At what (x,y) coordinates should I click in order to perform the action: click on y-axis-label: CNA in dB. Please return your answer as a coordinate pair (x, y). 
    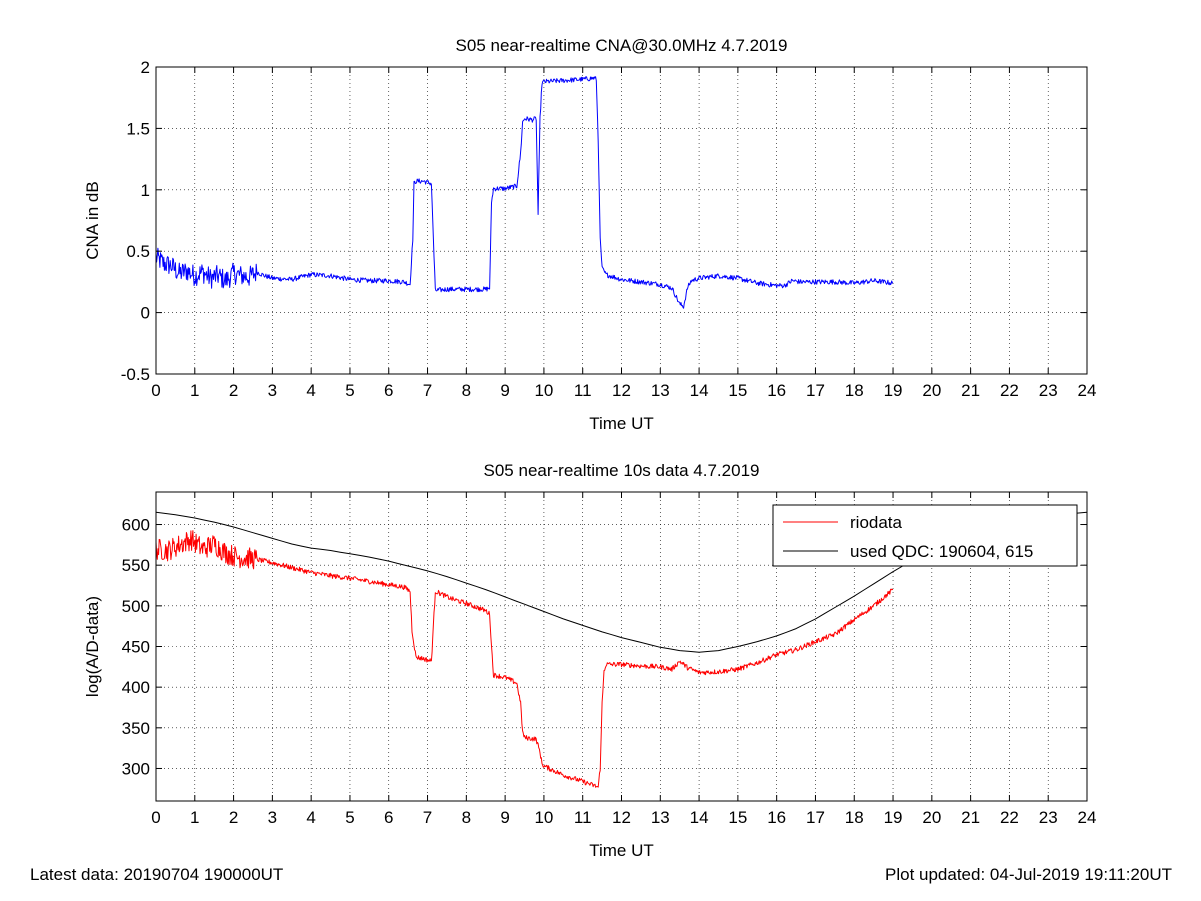
    Looking at the image, I should click on (92, 220).